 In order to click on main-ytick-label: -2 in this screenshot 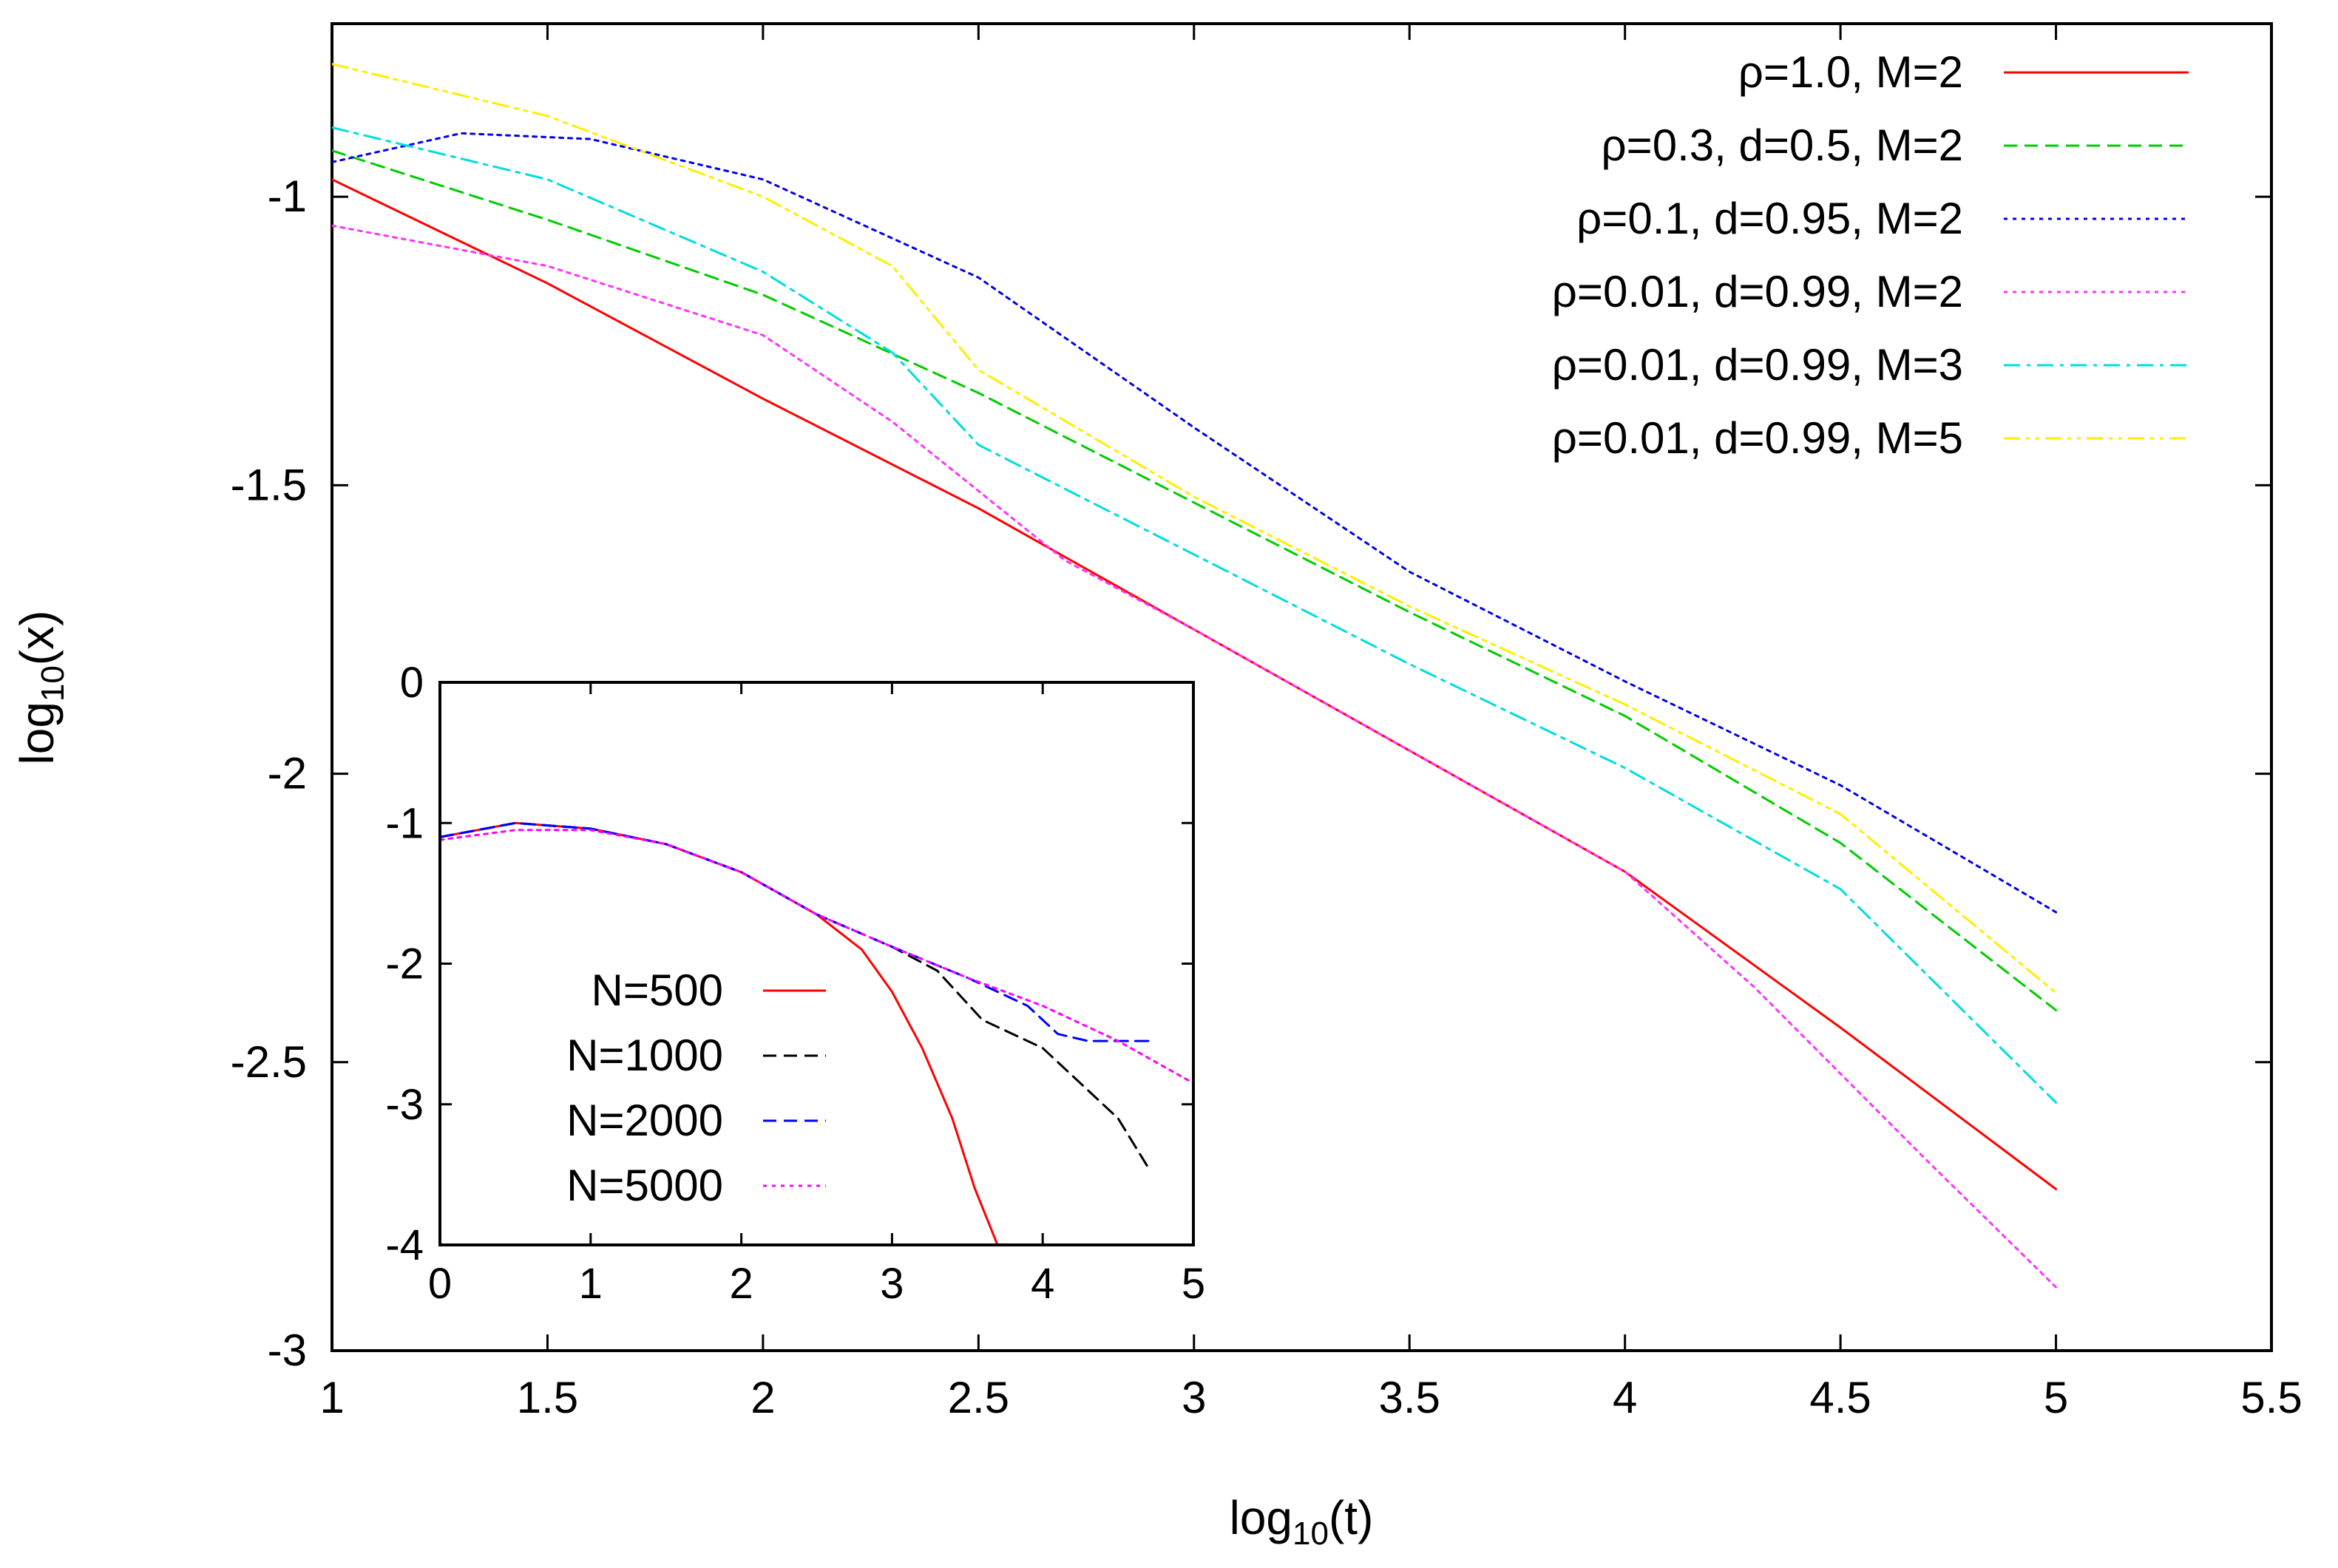, I will do `click(287, 773)`.